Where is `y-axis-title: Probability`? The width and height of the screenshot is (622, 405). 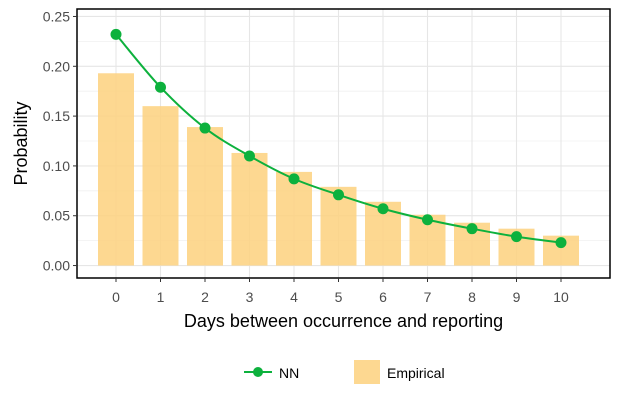 y-axis-title: Probability is located at coordinates (21, 143).